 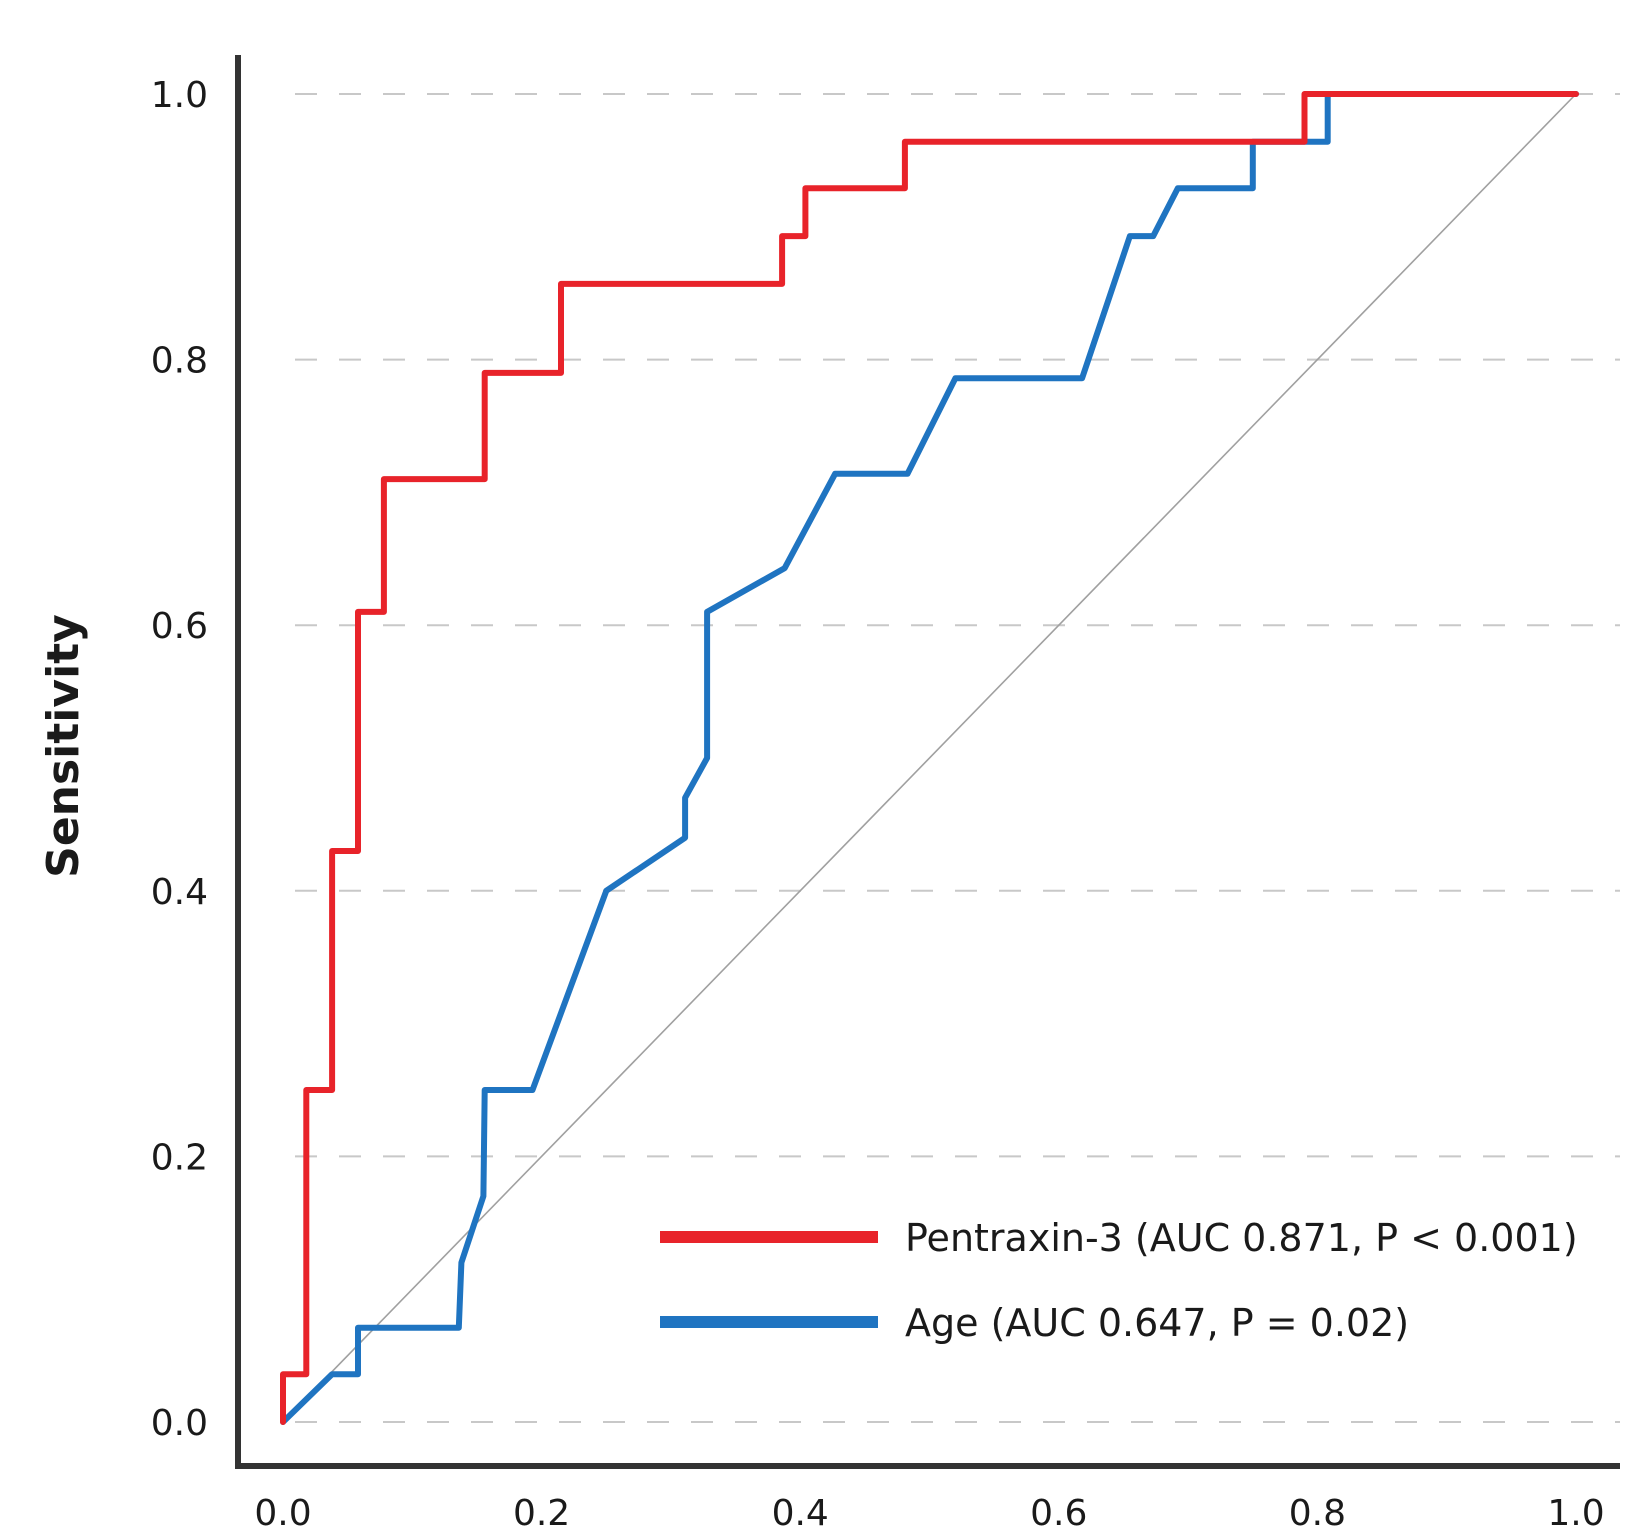 What do you see at coordinates (1157, 1323) in the screenshot?
I see `legend-label-1: Age (AUC 0.647, P = 0.02)` at bounding box center [1157, 1323].